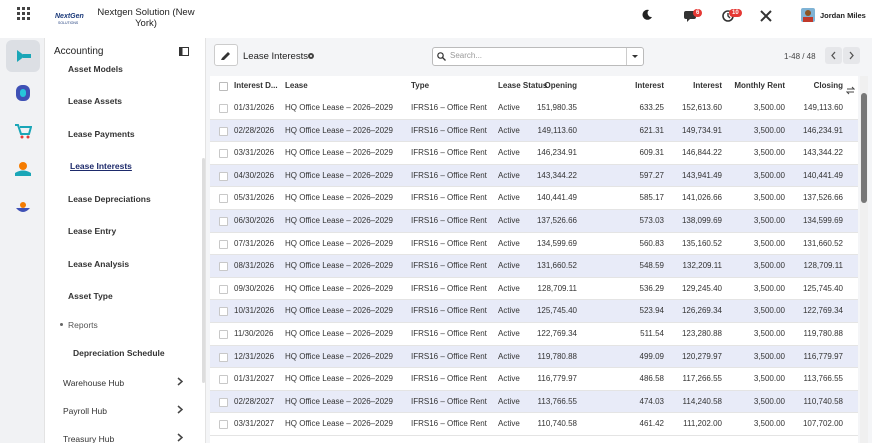 The width and height of the screenshot is (872, 443). Describe the element at coordinates (523, 85) in the screenshot. I see `column-header: Lease Status` at that location.